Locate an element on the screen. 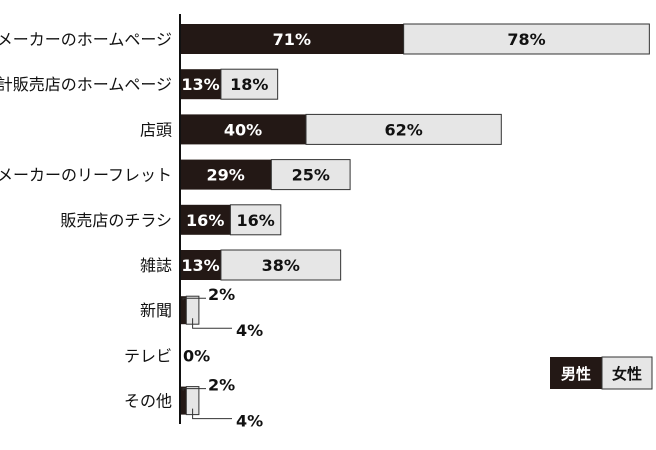  category-label: その他 is located at coordinates (148, 401).